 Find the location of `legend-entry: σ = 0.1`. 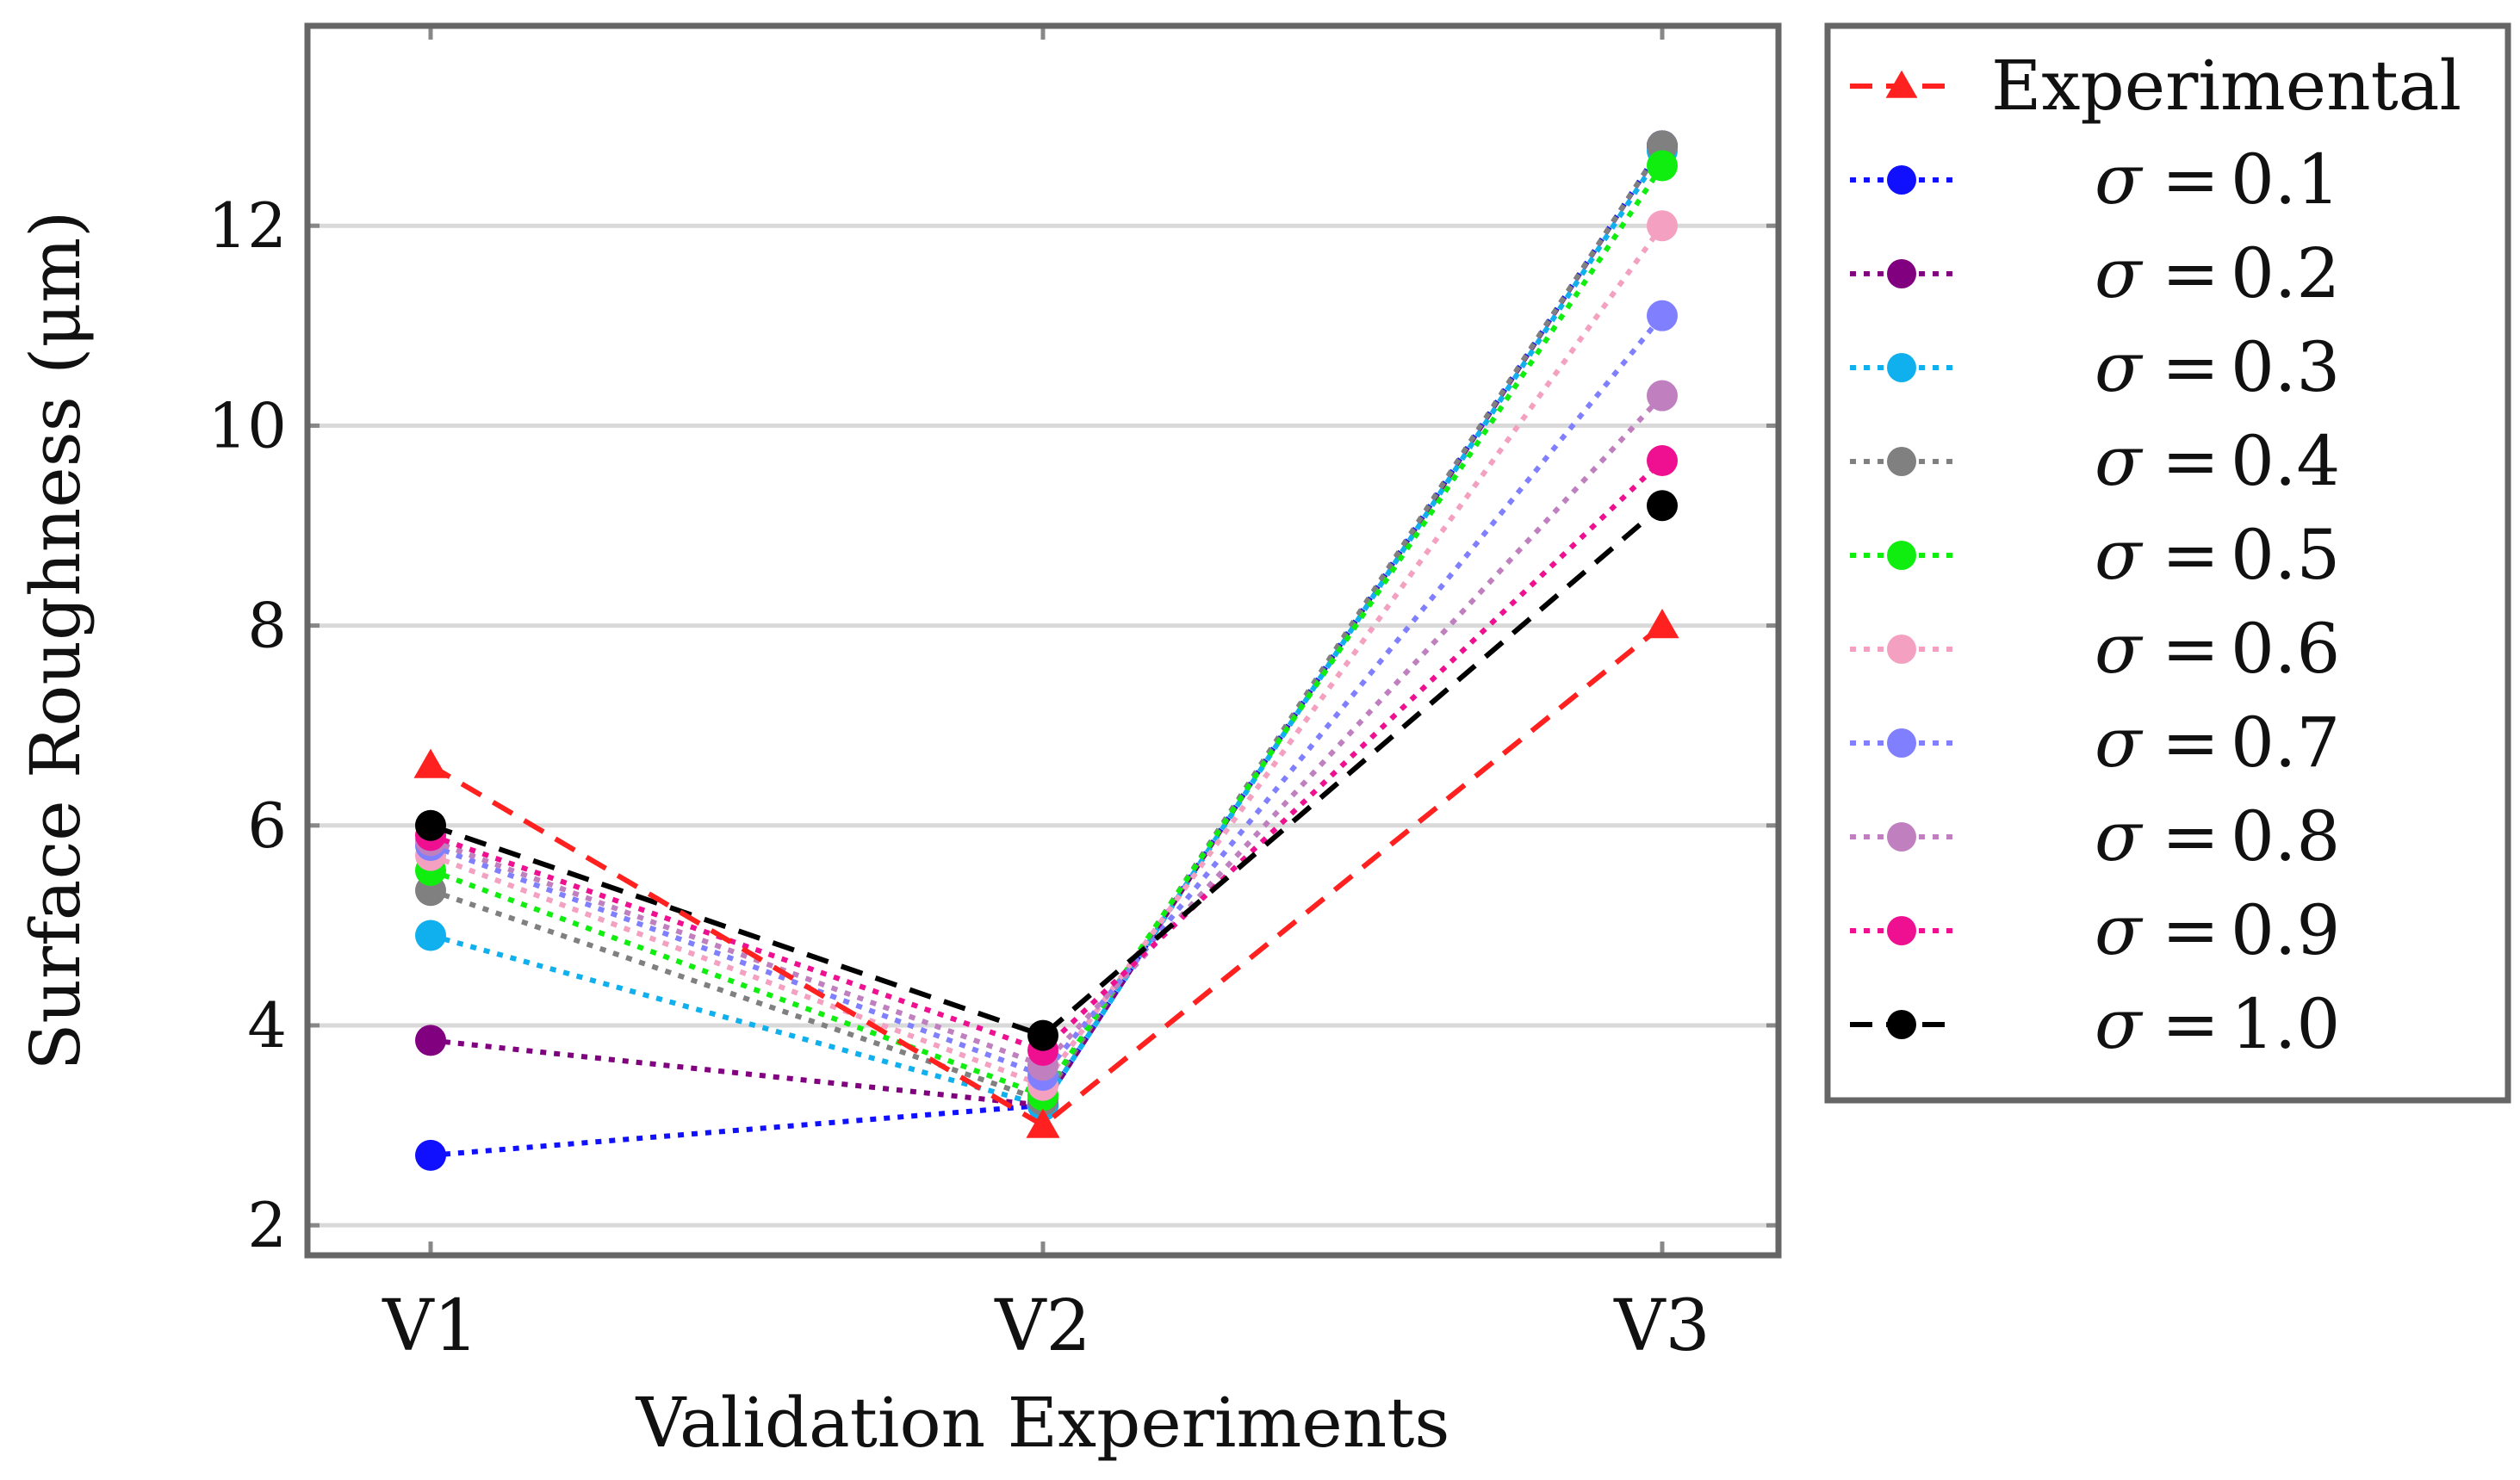

legend-entry: σ = 0.1 is located at coordinates (2095, 179).